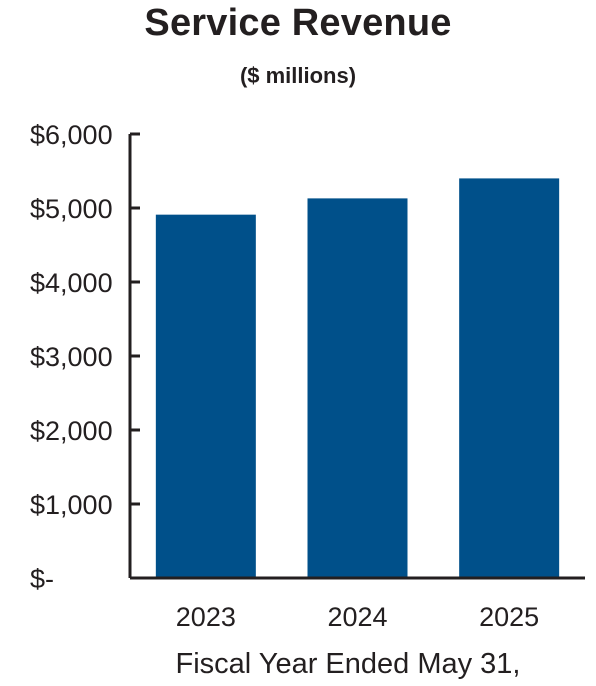 The height and width of the screenshot is (686, 596). I want to click on x-tick-label: 2025, so click(509, 617).